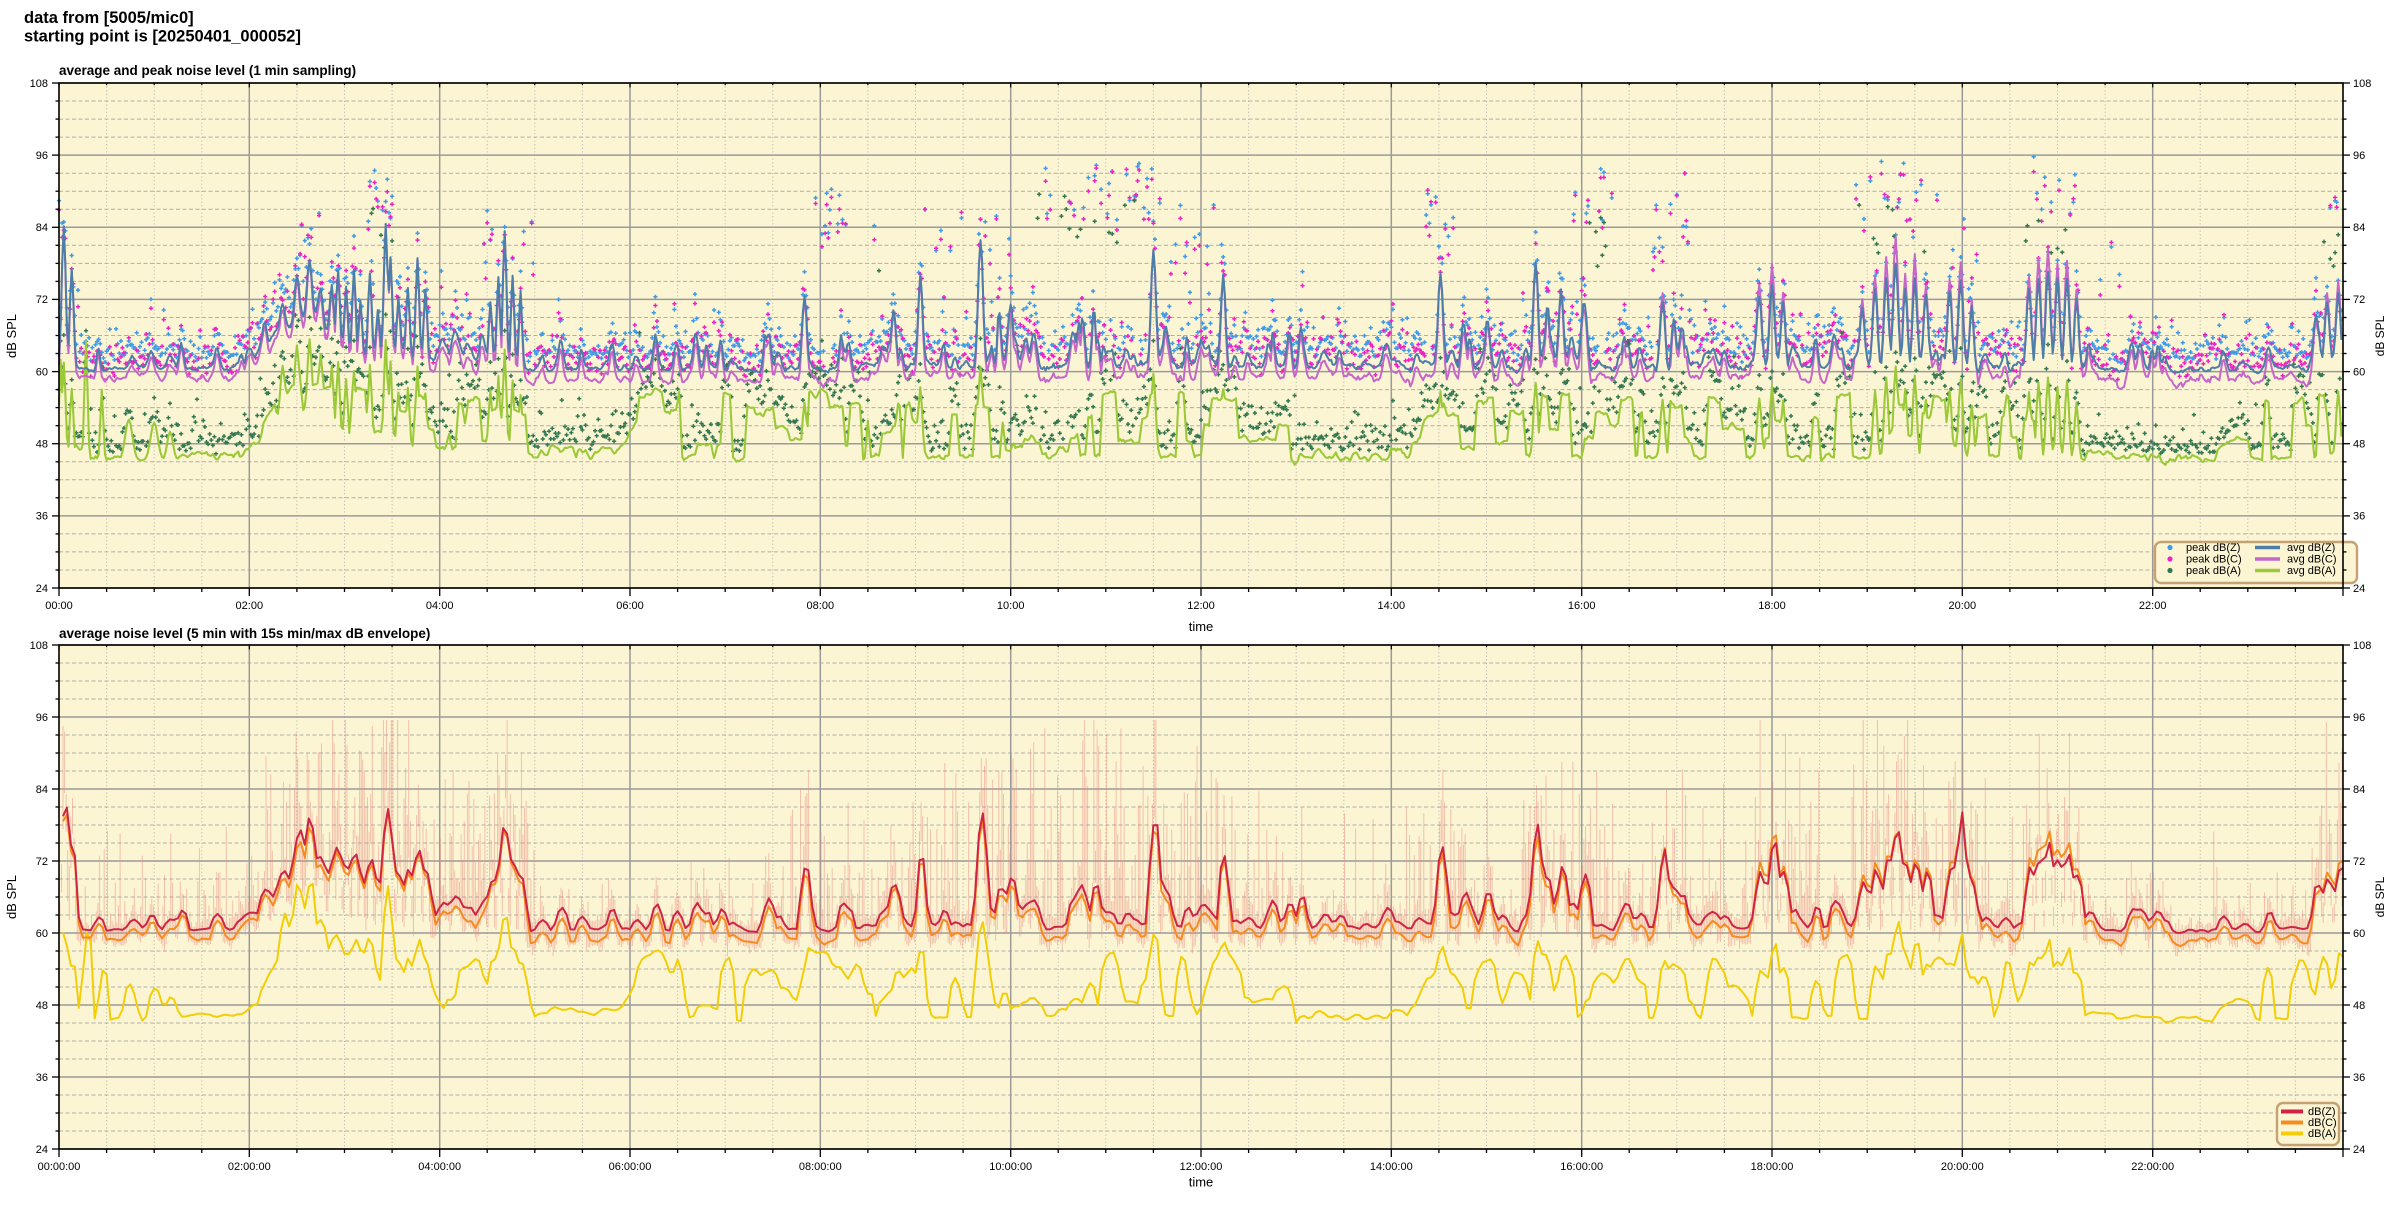 The width and height of the screenshot is (2400, 1205). Describe the element at coordinates (1391, 1167) in the screenshot. I see `svg-text: 14:00:00` at that location.